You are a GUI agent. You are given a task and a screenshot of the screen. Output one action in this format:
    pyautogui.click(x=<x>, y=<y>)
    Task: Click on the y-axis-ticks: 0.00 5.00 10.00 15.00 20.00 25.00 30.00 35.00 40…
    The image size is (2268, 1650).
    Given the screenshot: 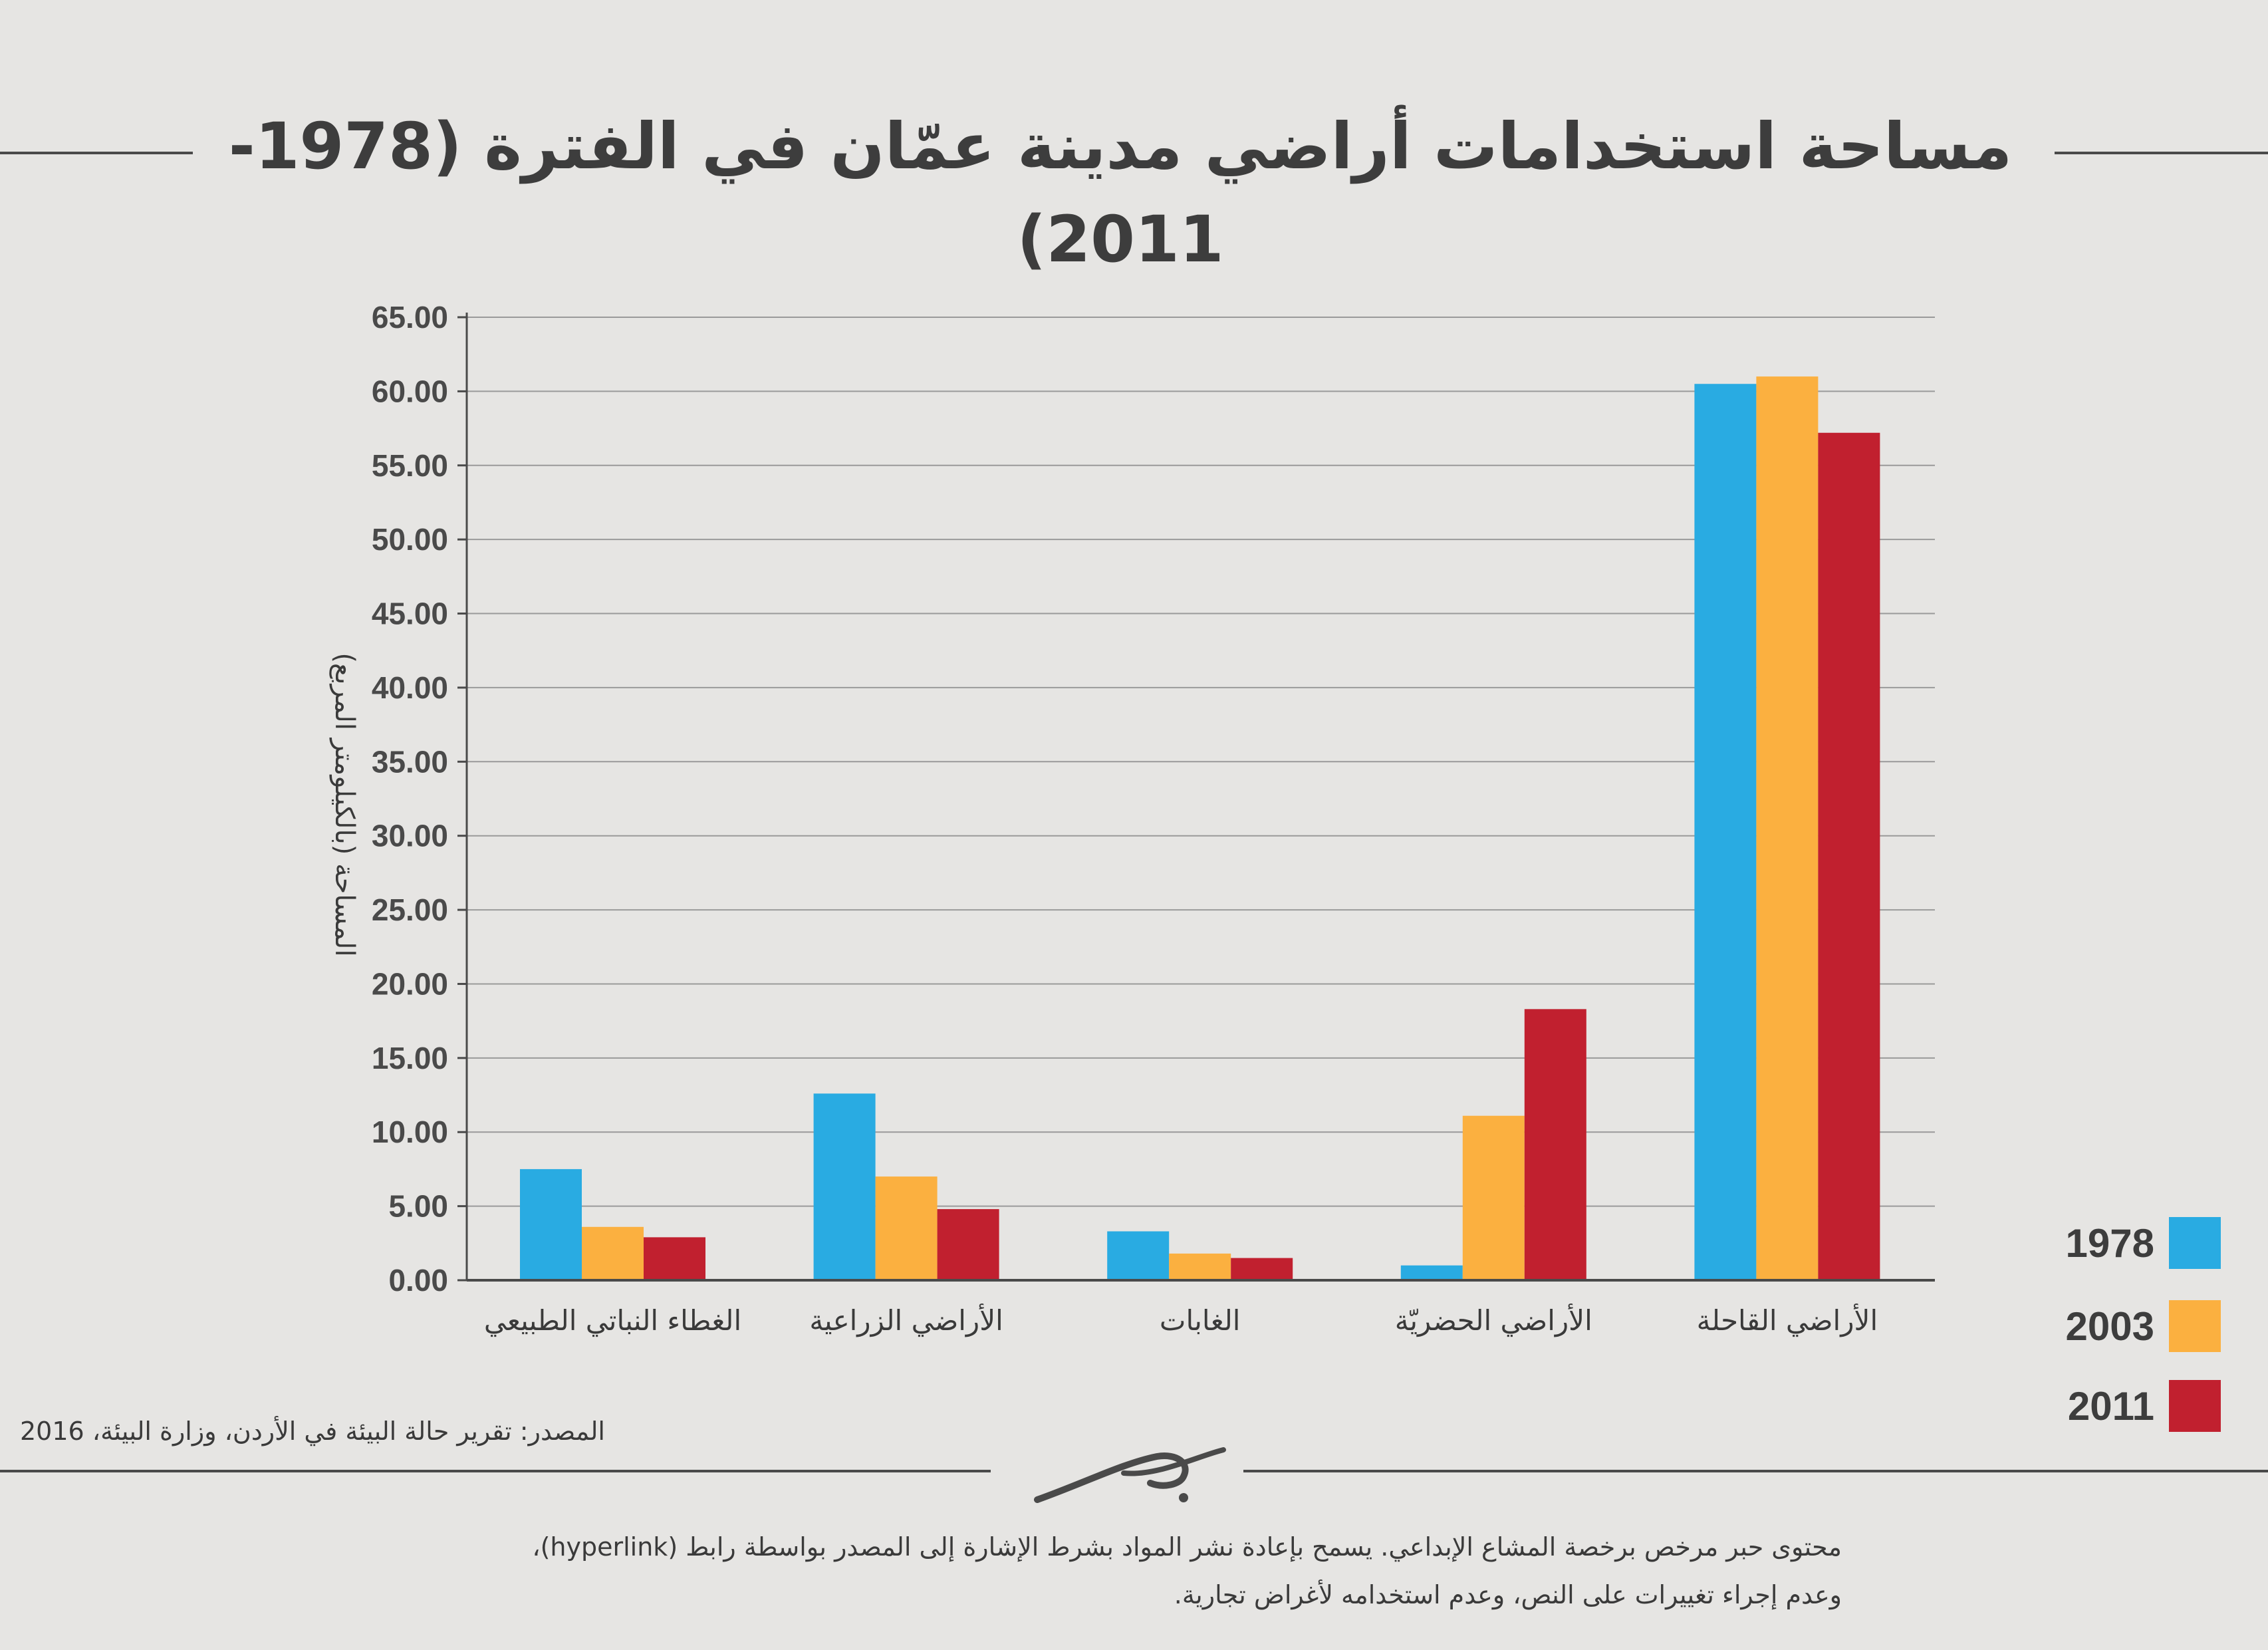 What is the action you would take?
    pyautogui.click(x=419, y=799)
    